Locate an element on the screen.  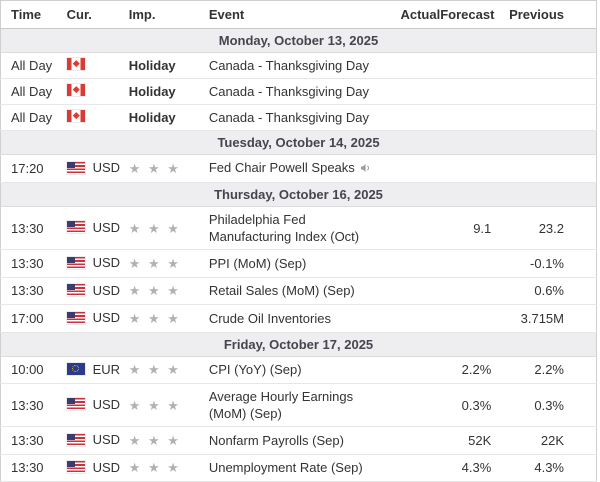
column-header-currency: Cur. is located at coordinates (97, 14).